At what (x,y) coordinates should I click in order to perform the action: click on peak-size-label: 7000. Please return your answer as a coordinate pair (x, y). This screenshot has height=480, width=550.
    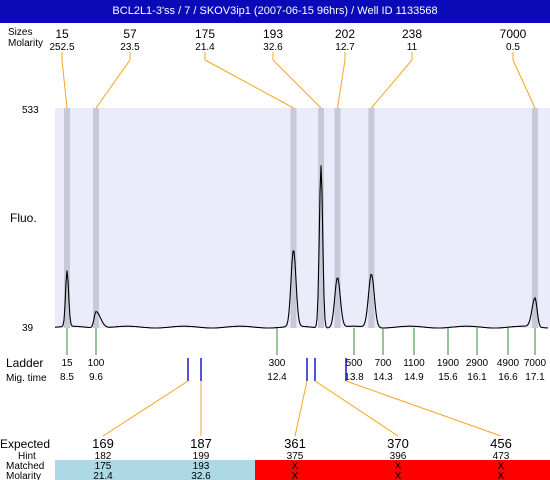
    Looking at the image, I should click on (513, 34).